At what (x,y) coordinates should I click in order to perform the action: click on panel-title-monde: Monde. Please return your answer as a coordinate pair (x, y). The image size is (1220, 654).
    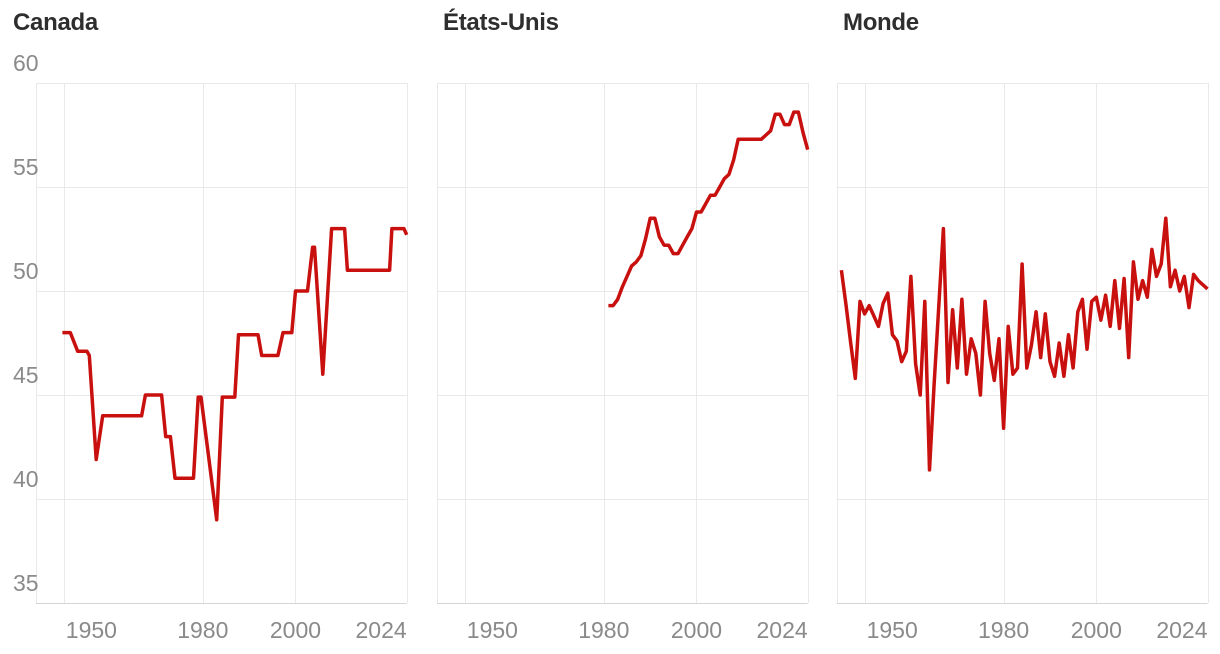
    Looking at the image, I should click on (881, 22).